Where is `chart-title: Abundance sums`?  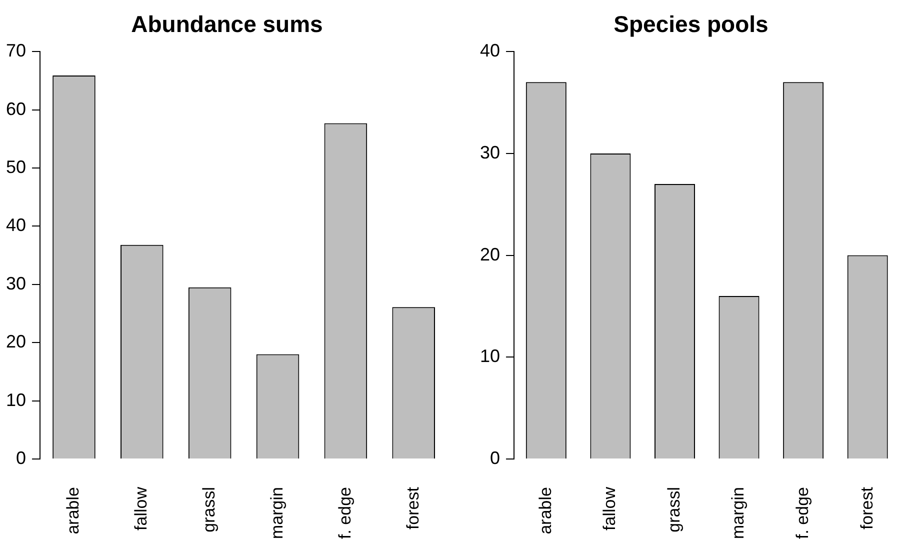 chart-title: Abundance sums is located at coordinates (227, 24).